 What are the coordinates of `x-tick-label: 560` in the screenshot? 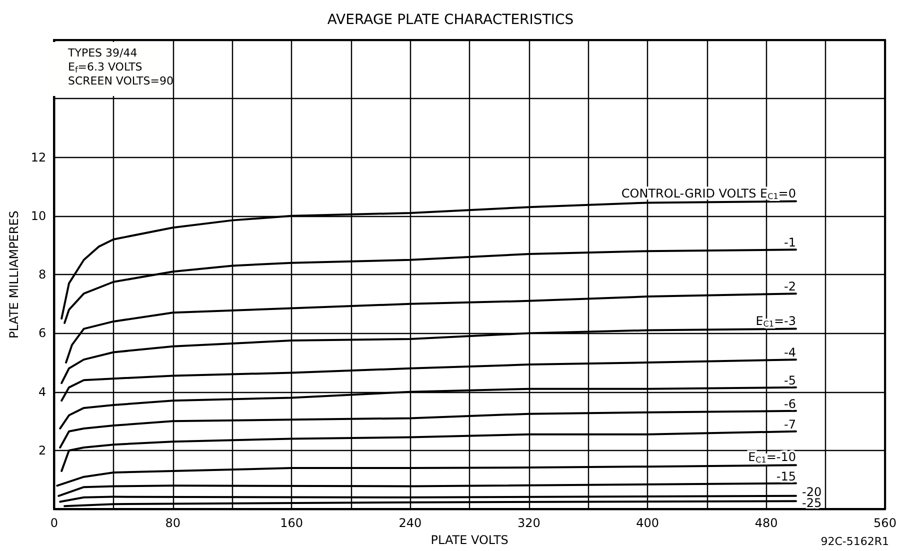 It's located at (885, 523).